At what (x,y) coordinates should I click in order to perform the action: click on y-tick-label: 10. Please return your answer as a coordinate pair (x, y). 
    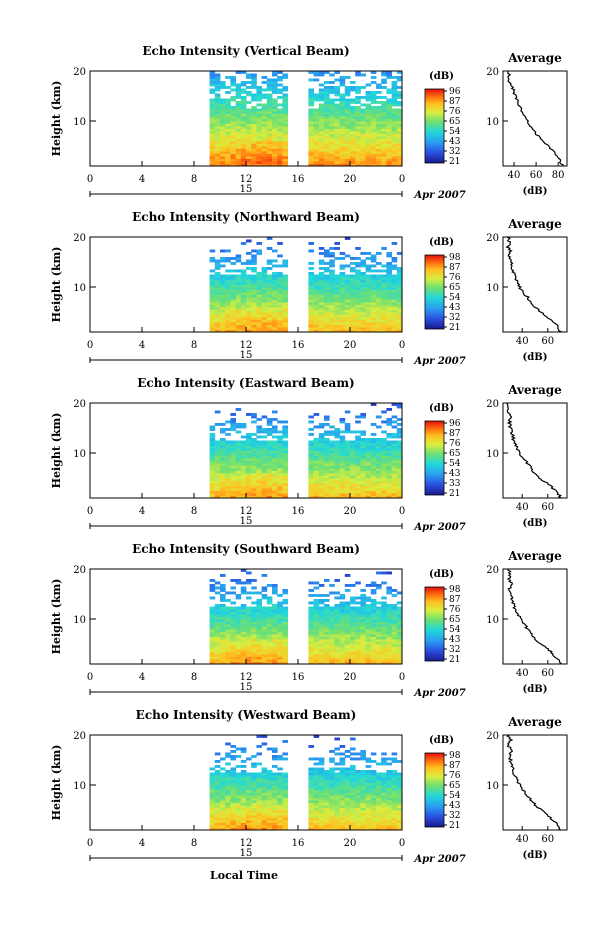
    Looking at the image, I should click on (79, 454).